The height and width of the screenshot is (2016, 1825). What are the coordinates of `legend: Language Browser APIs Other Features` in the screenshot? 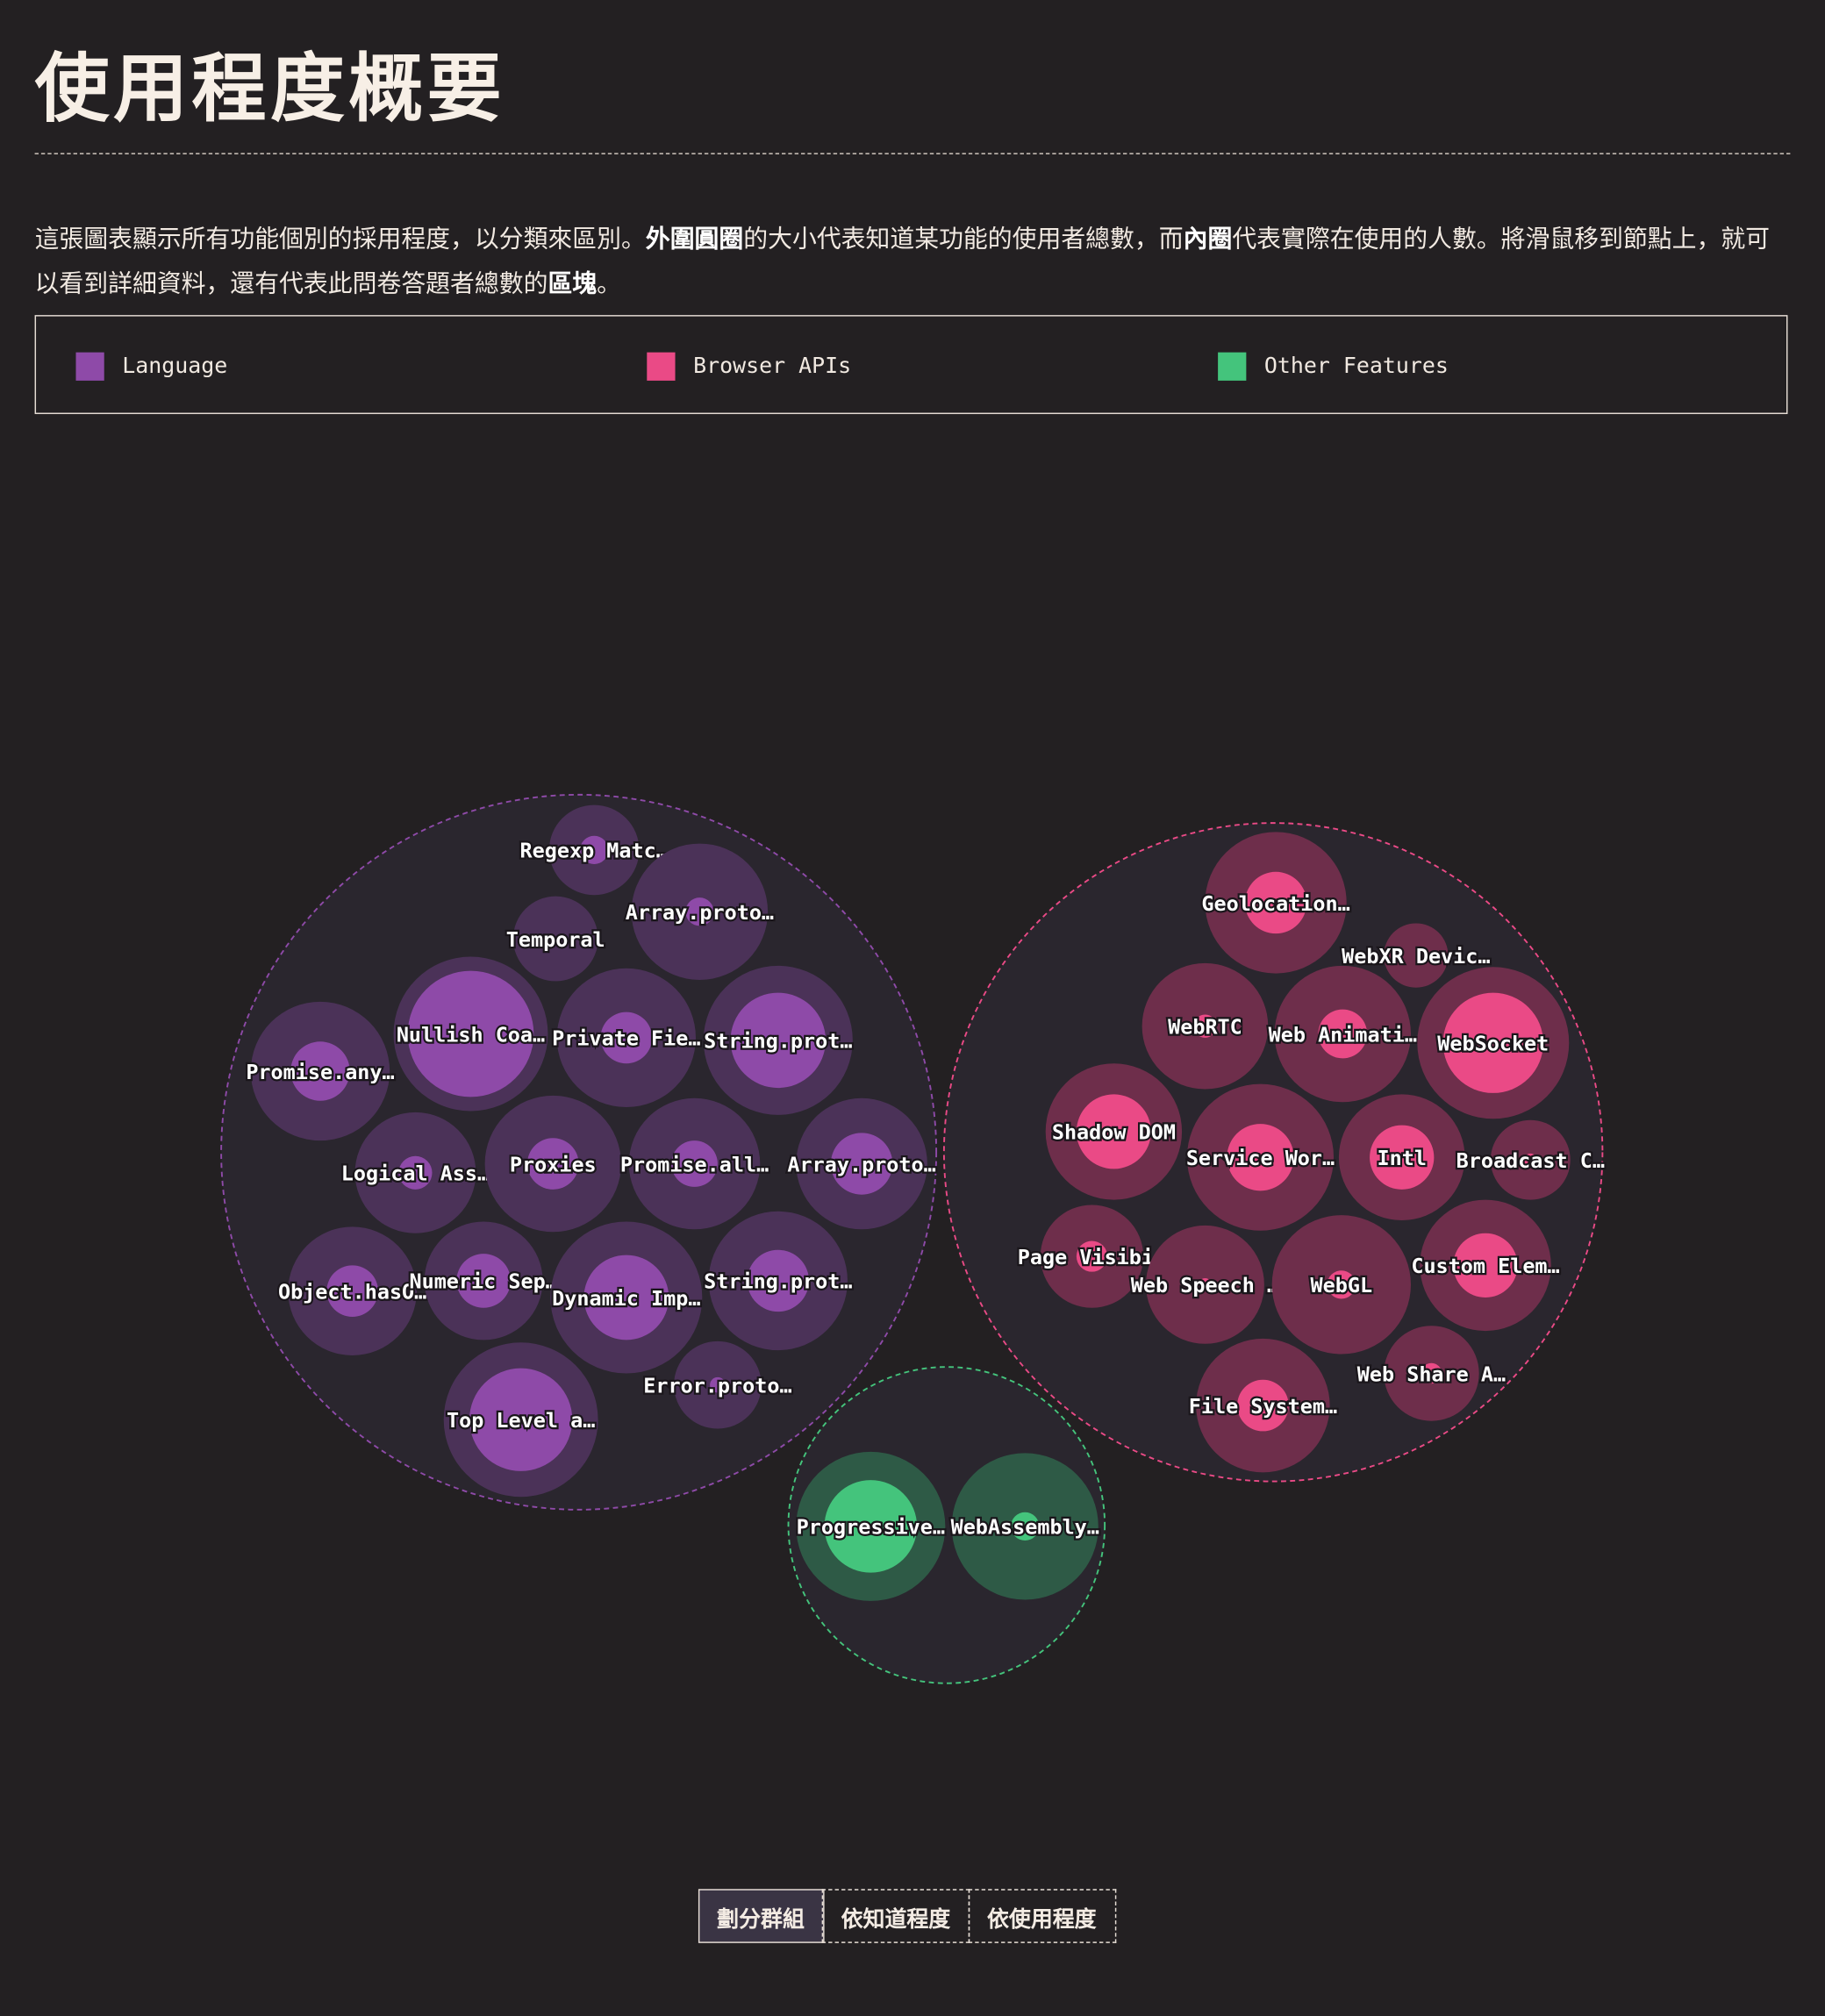 It's located at (911, 364).